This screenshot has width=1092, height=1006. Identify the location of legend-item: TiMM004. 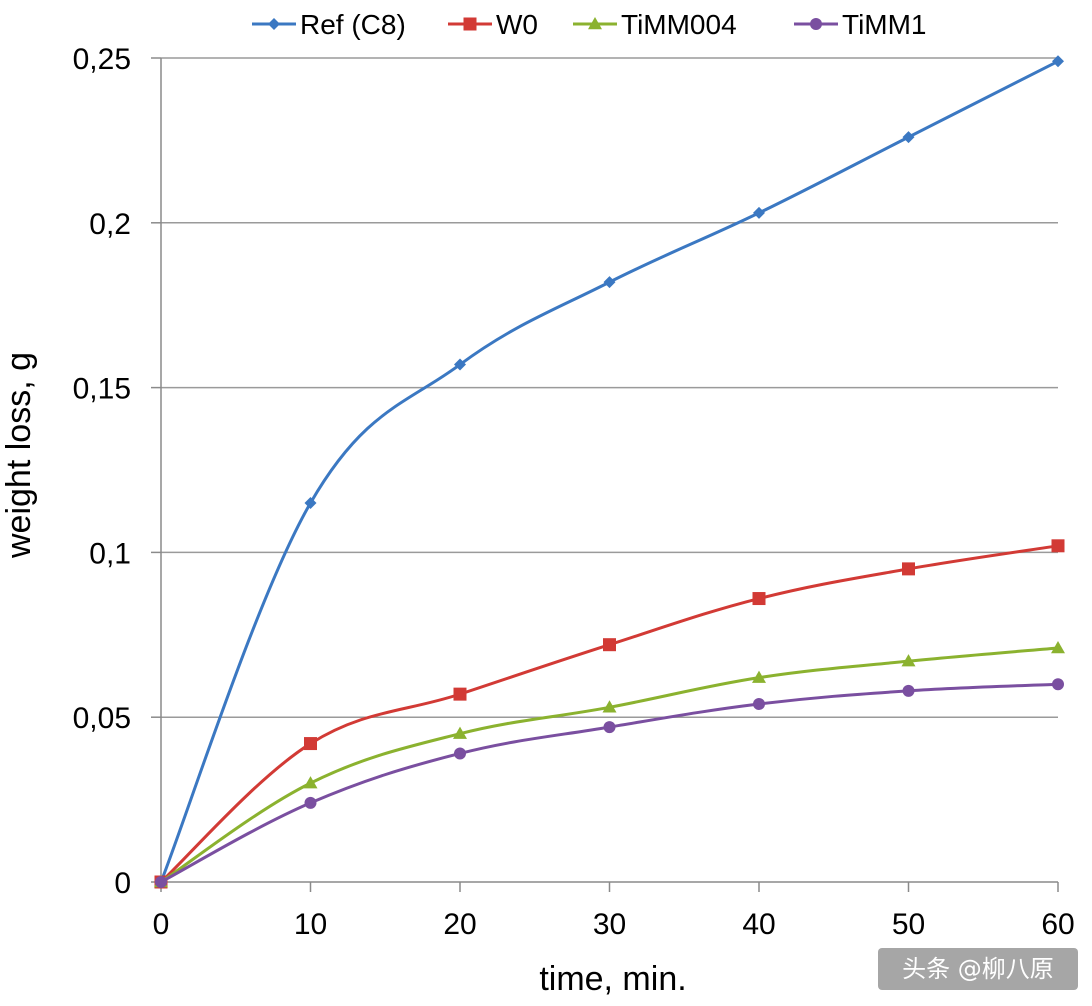
(655, 24).